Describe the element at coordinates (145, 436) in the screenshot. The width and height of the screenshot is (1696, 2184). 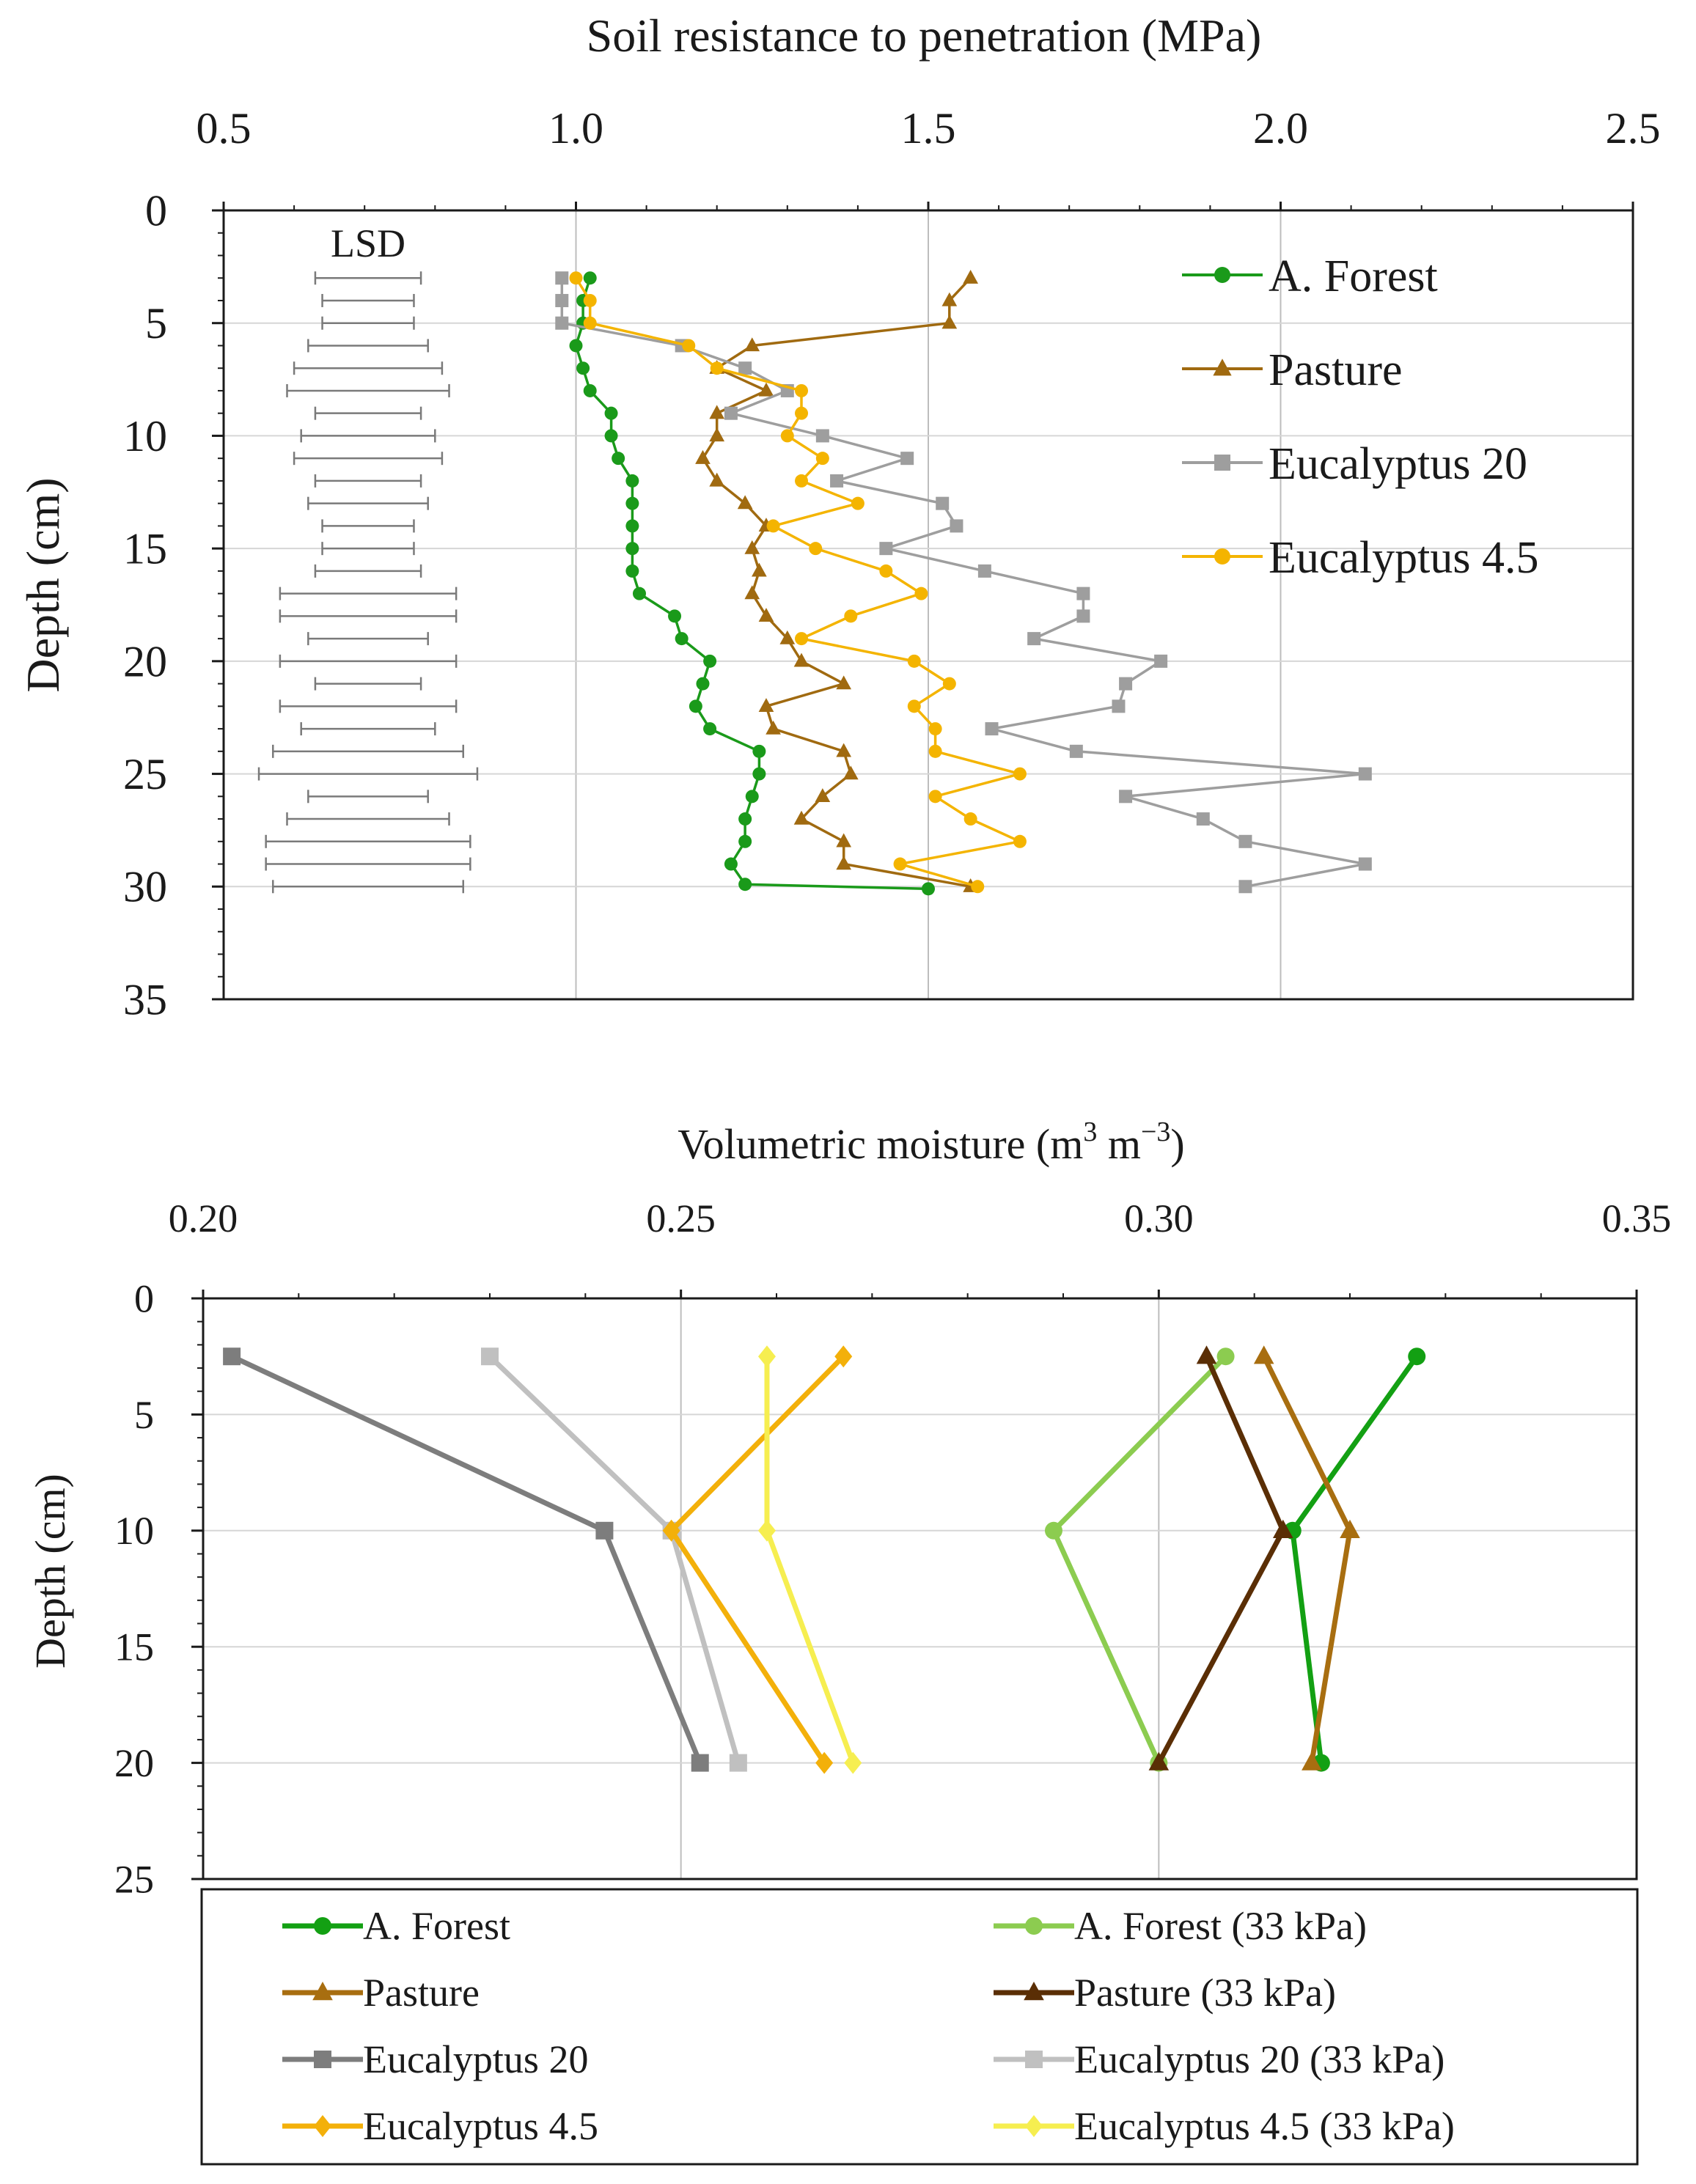
I see `y-tick-label: 10` at that location.